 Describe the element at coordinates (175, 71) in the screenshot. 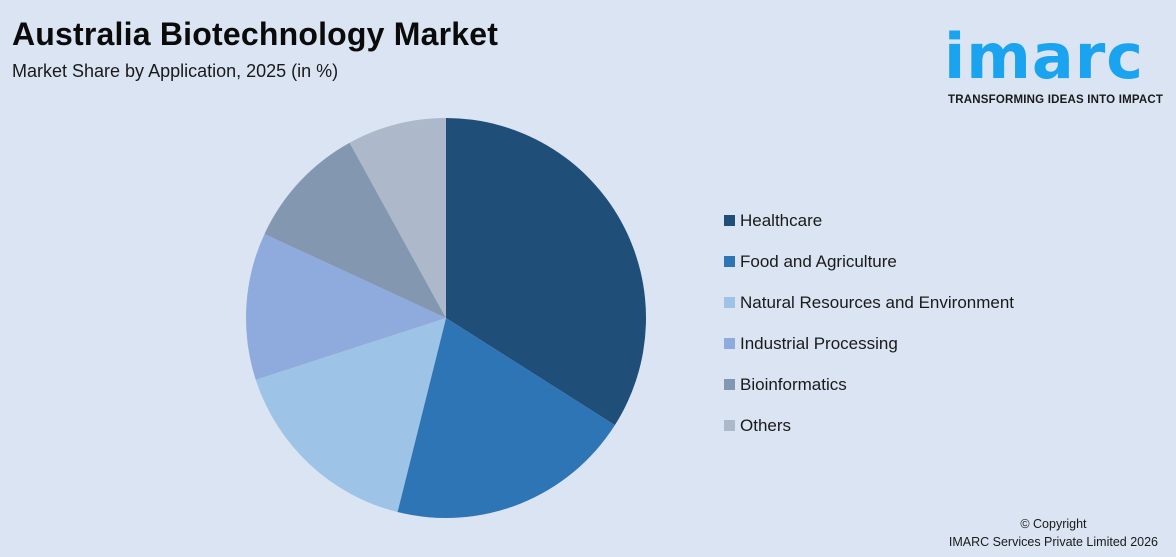

I see `chart-subtitle: Market Share by Application, 2025 (in %)` at that location.